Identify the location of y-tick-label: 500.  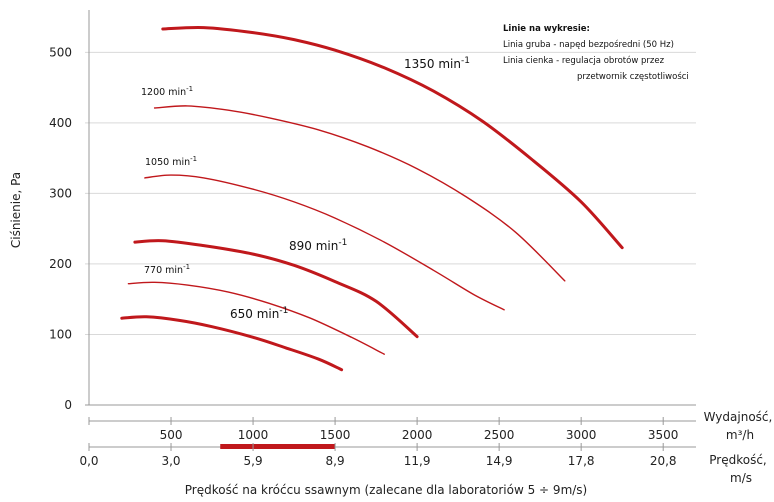
(60, 52).